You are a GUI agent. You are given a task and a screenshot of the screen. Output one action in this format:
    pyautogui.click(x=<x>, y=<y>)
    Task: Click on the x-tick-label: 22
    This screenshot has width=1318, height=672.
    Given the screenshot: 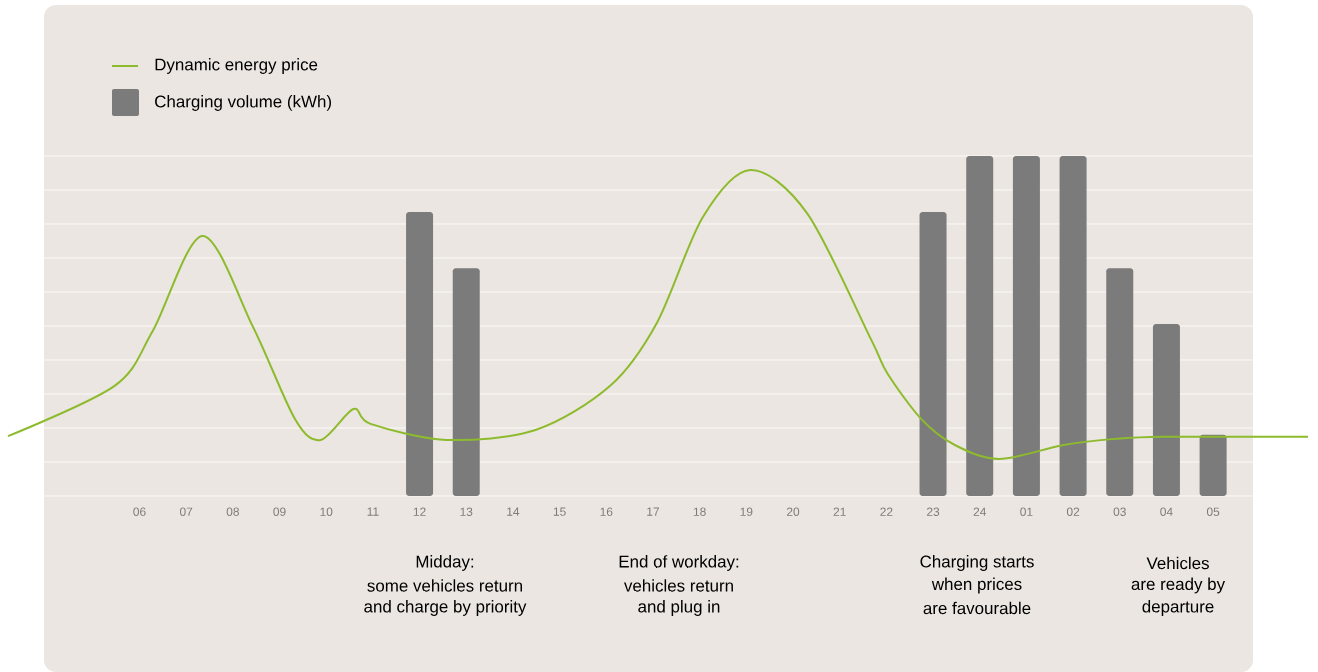 What is the action you would take?
    pyautogui.click(x=886, y=511)
    